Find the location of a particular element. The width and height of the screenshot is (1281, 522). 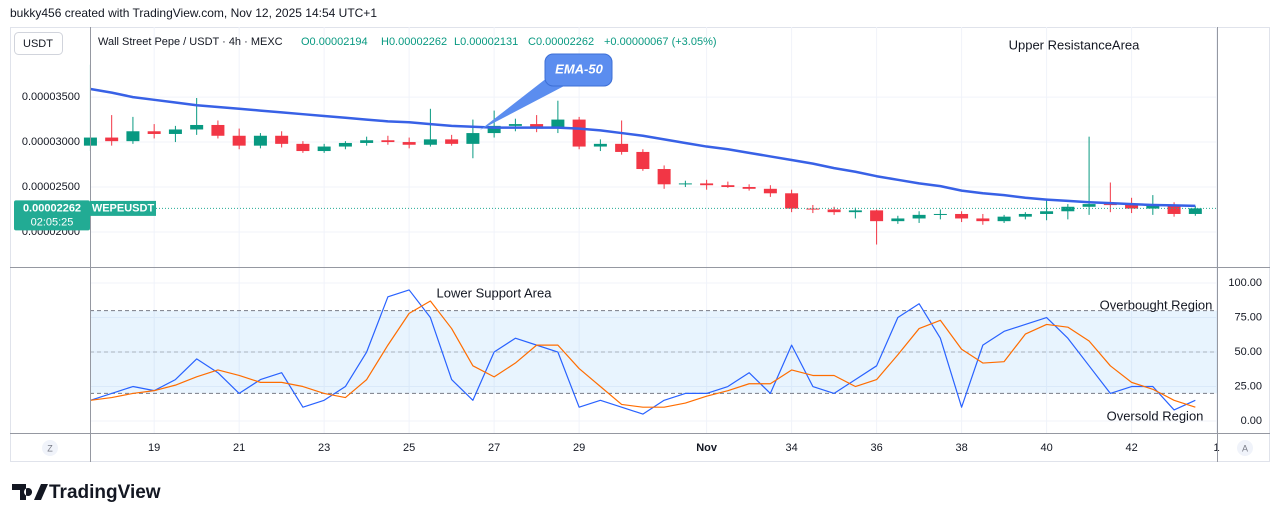

auto-label: A is located at coordinates (1245, 448).